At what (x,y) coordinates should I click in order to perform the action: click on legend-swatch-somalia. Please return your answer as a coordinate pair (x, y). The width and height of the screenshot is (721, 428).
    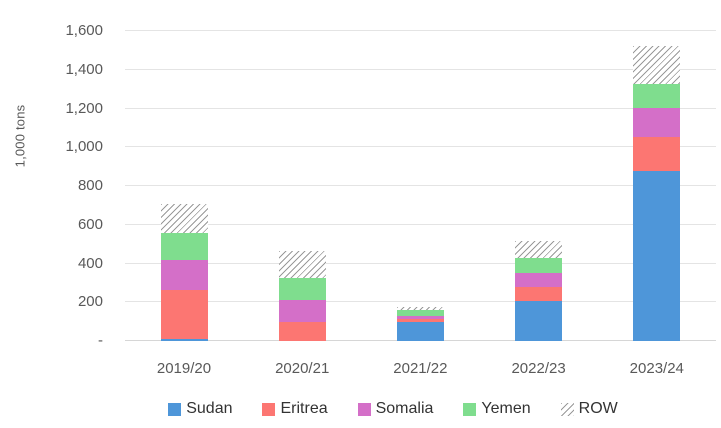
    Looking at the image, I should click on (364, 409).